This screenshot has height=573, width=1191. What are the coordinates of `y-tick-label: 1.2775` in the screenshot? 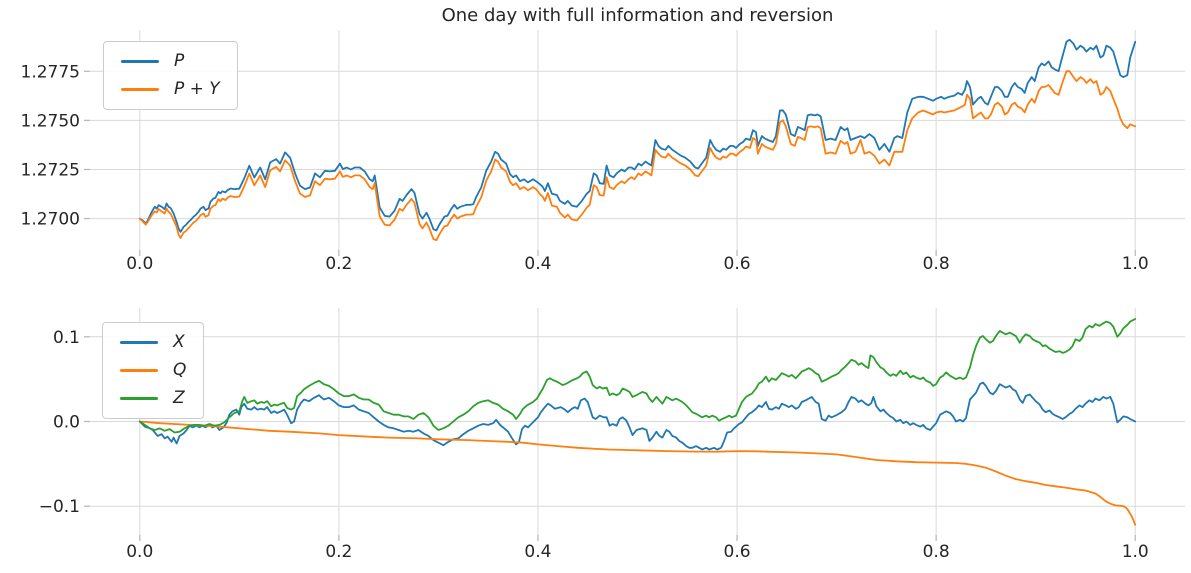 It's located at (50, 72).